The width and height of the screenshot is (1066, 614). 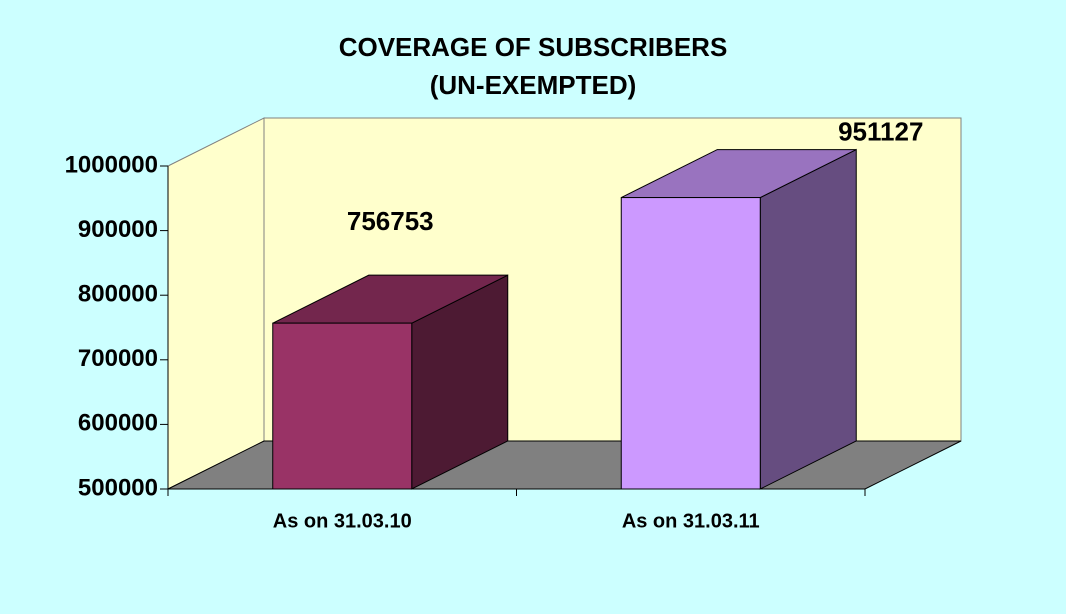 I want to click on y-tick-label: 500000, so click(x=118, y=487).